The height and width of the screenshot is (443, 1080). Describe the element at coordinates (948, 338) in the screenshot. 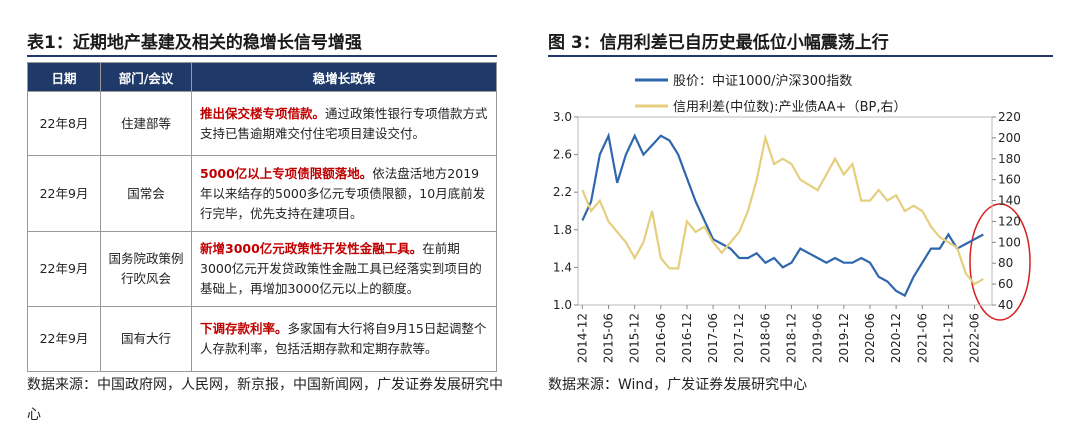

I see `x-tick-label: 2021-12` at that location.